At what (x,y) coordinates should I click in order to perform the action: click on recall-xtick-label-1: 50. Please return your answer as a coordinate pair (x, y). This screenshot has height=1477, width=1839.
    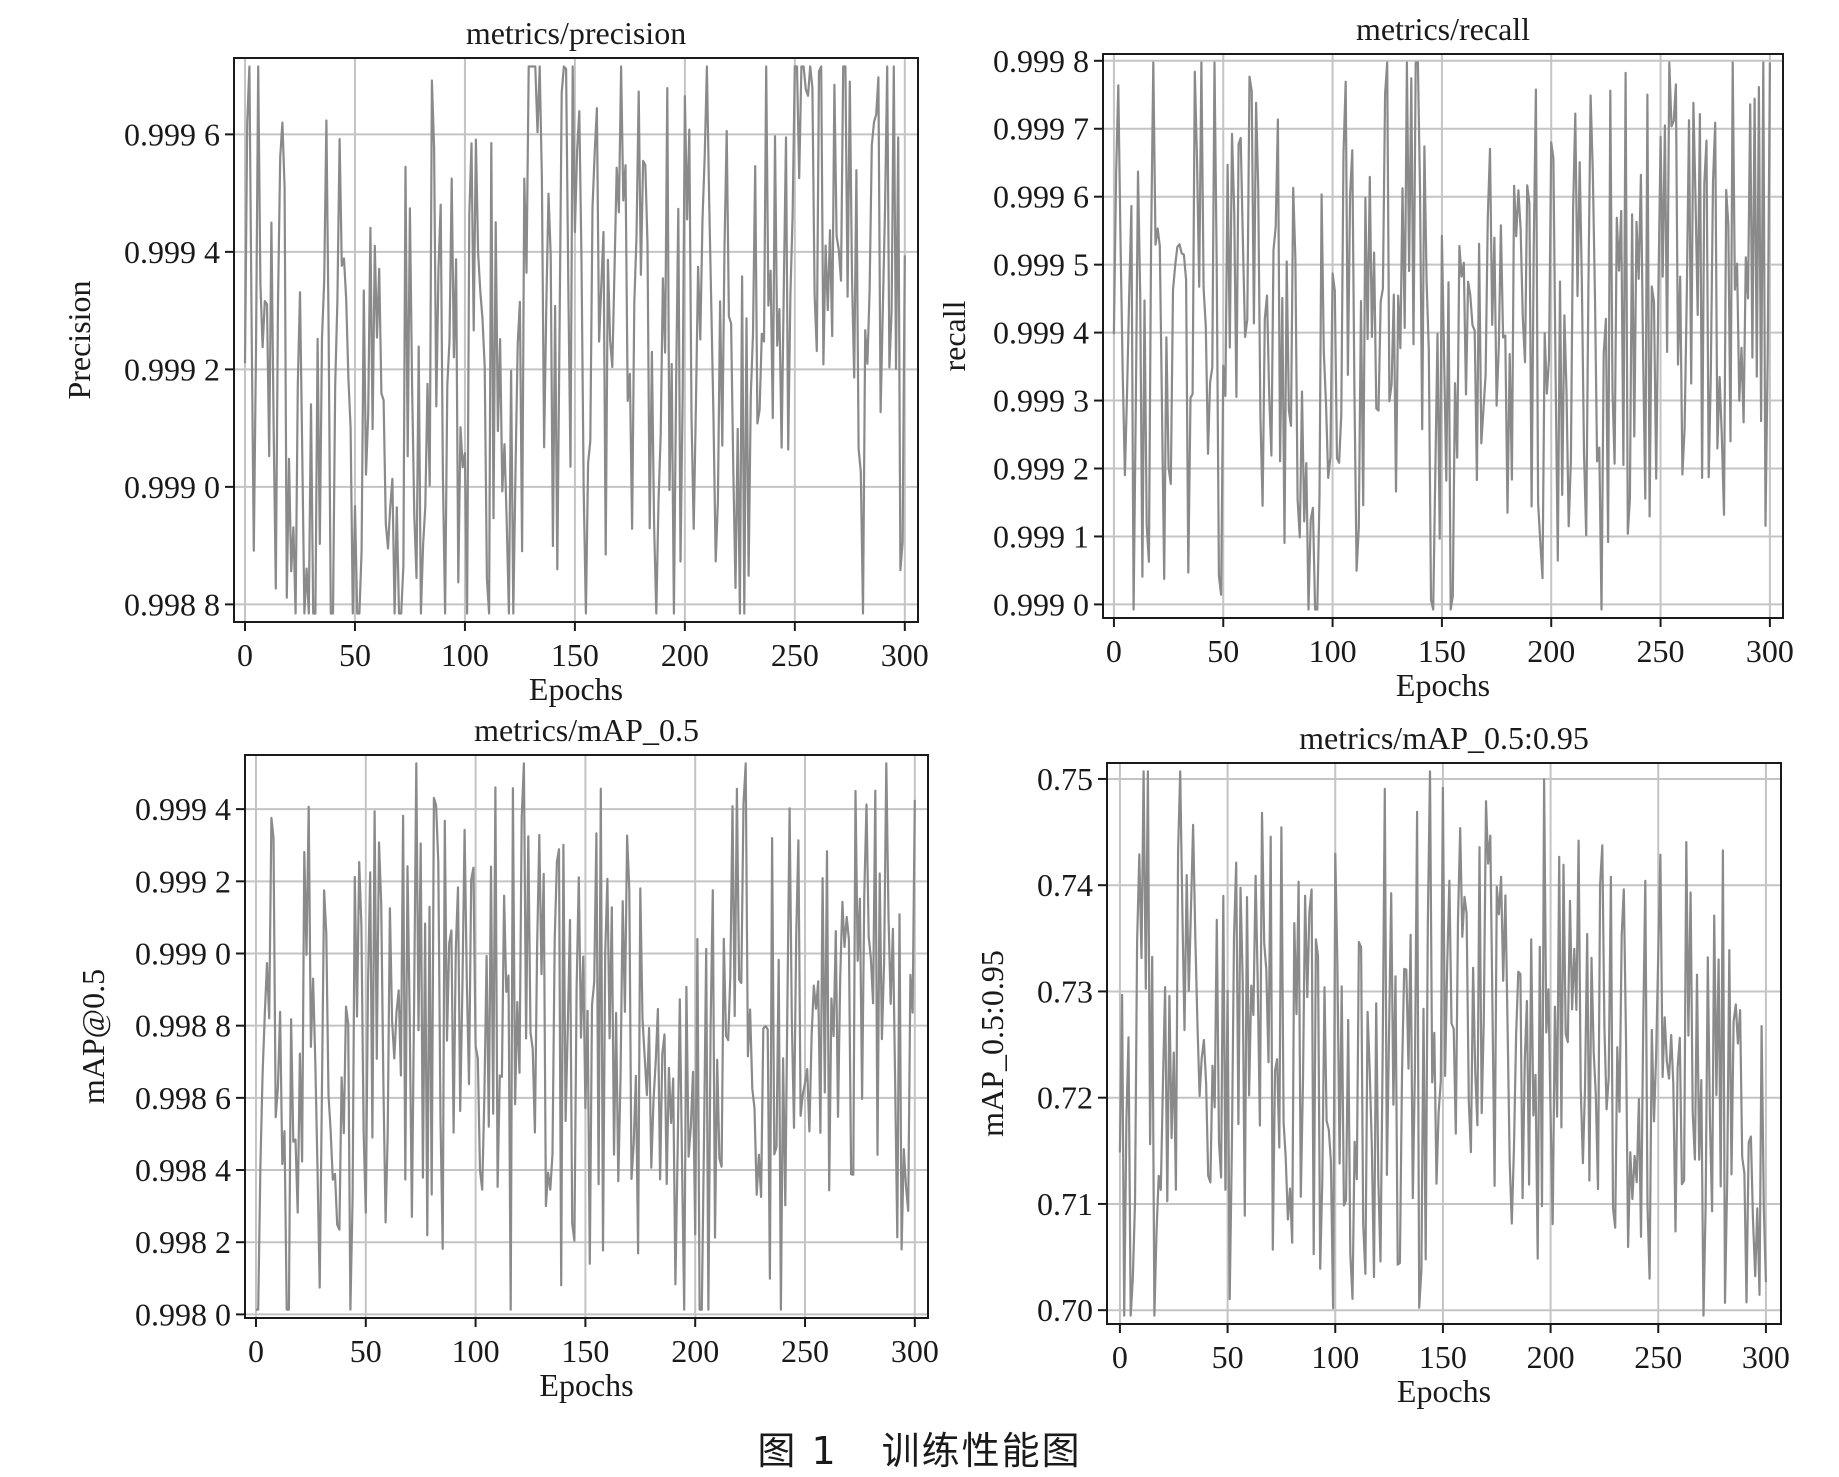
    Looking at the image, I should click on (1223, 651).